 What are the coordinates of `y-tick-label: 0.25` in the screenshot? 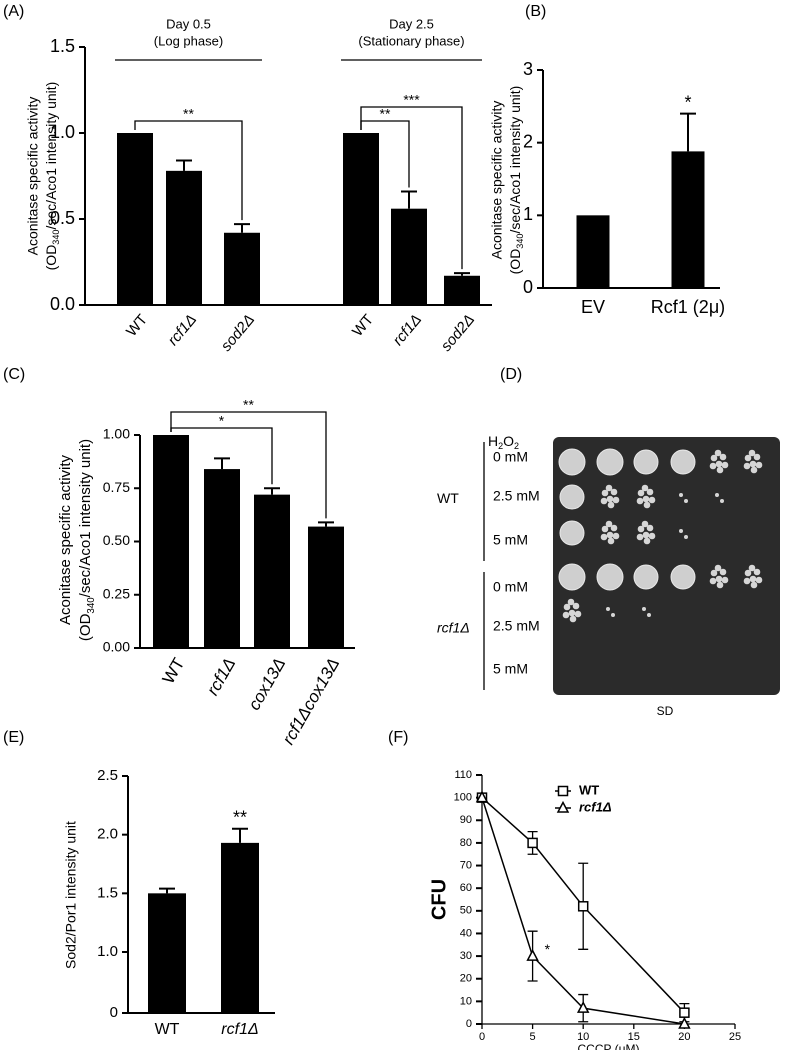 It's located at (116, 593).